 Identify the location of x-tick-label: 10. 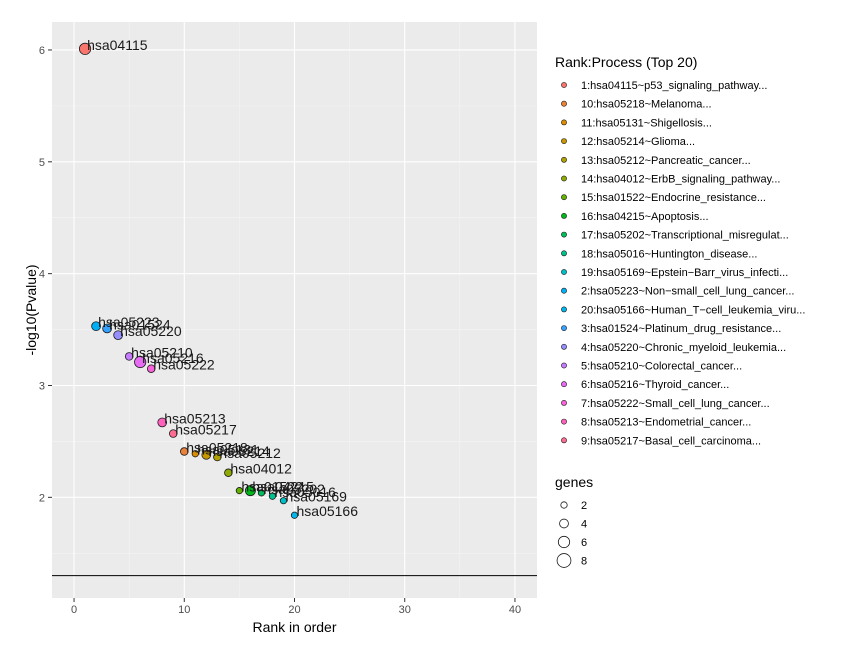
(184, 610).